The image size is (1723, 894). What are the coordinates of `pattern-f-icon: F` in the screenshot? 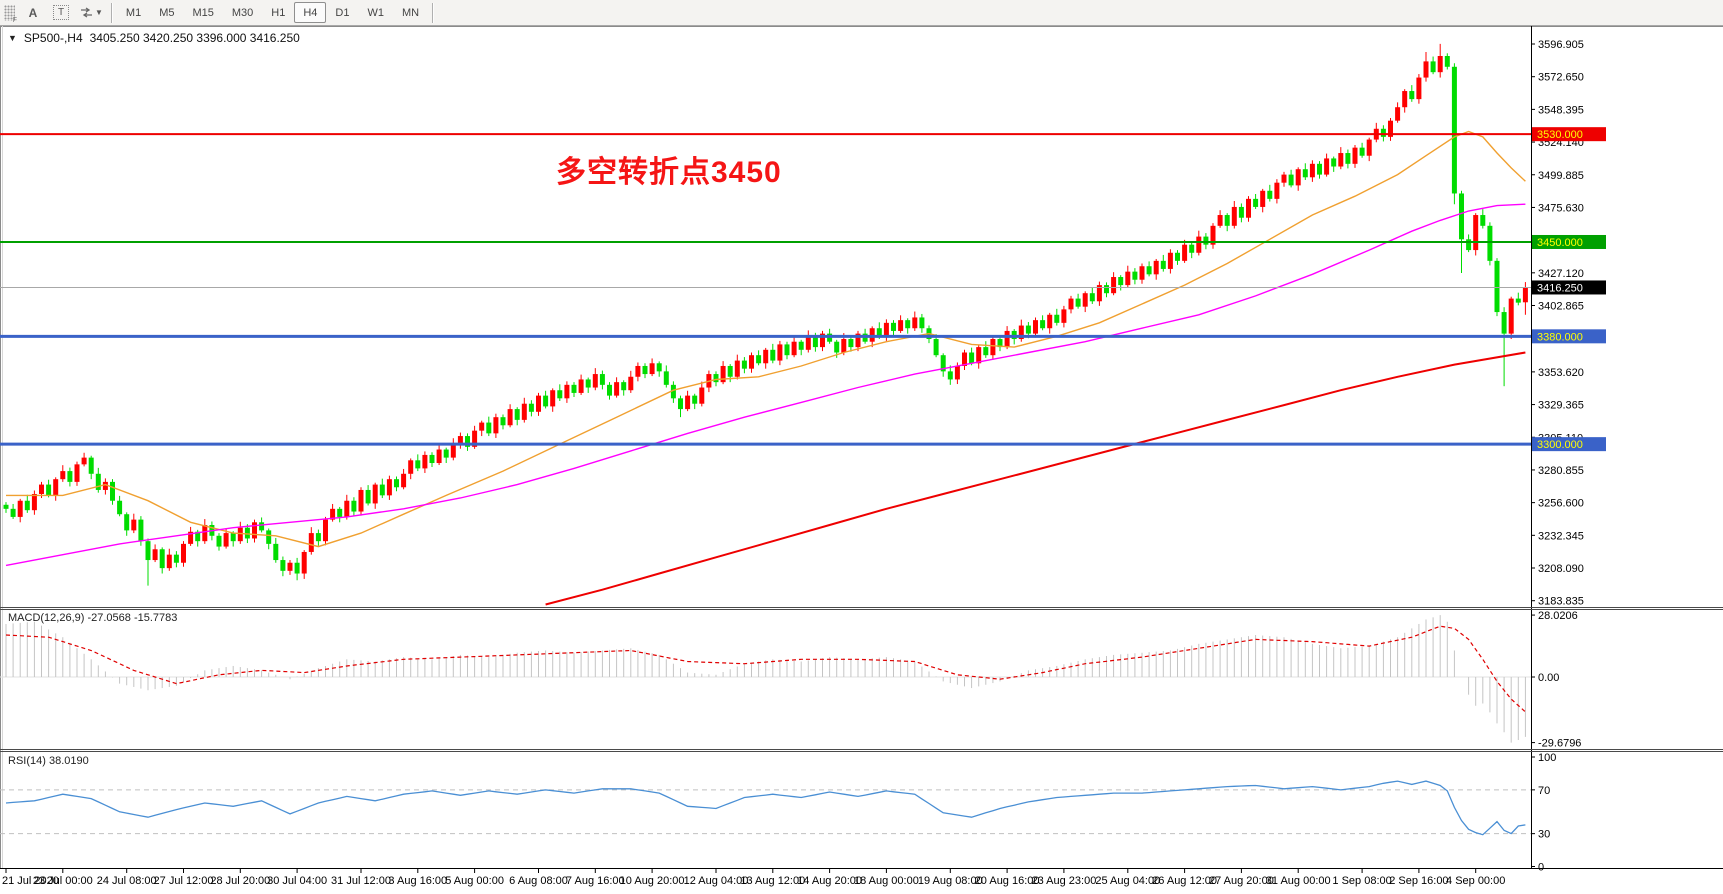 It's located at (10, 14).